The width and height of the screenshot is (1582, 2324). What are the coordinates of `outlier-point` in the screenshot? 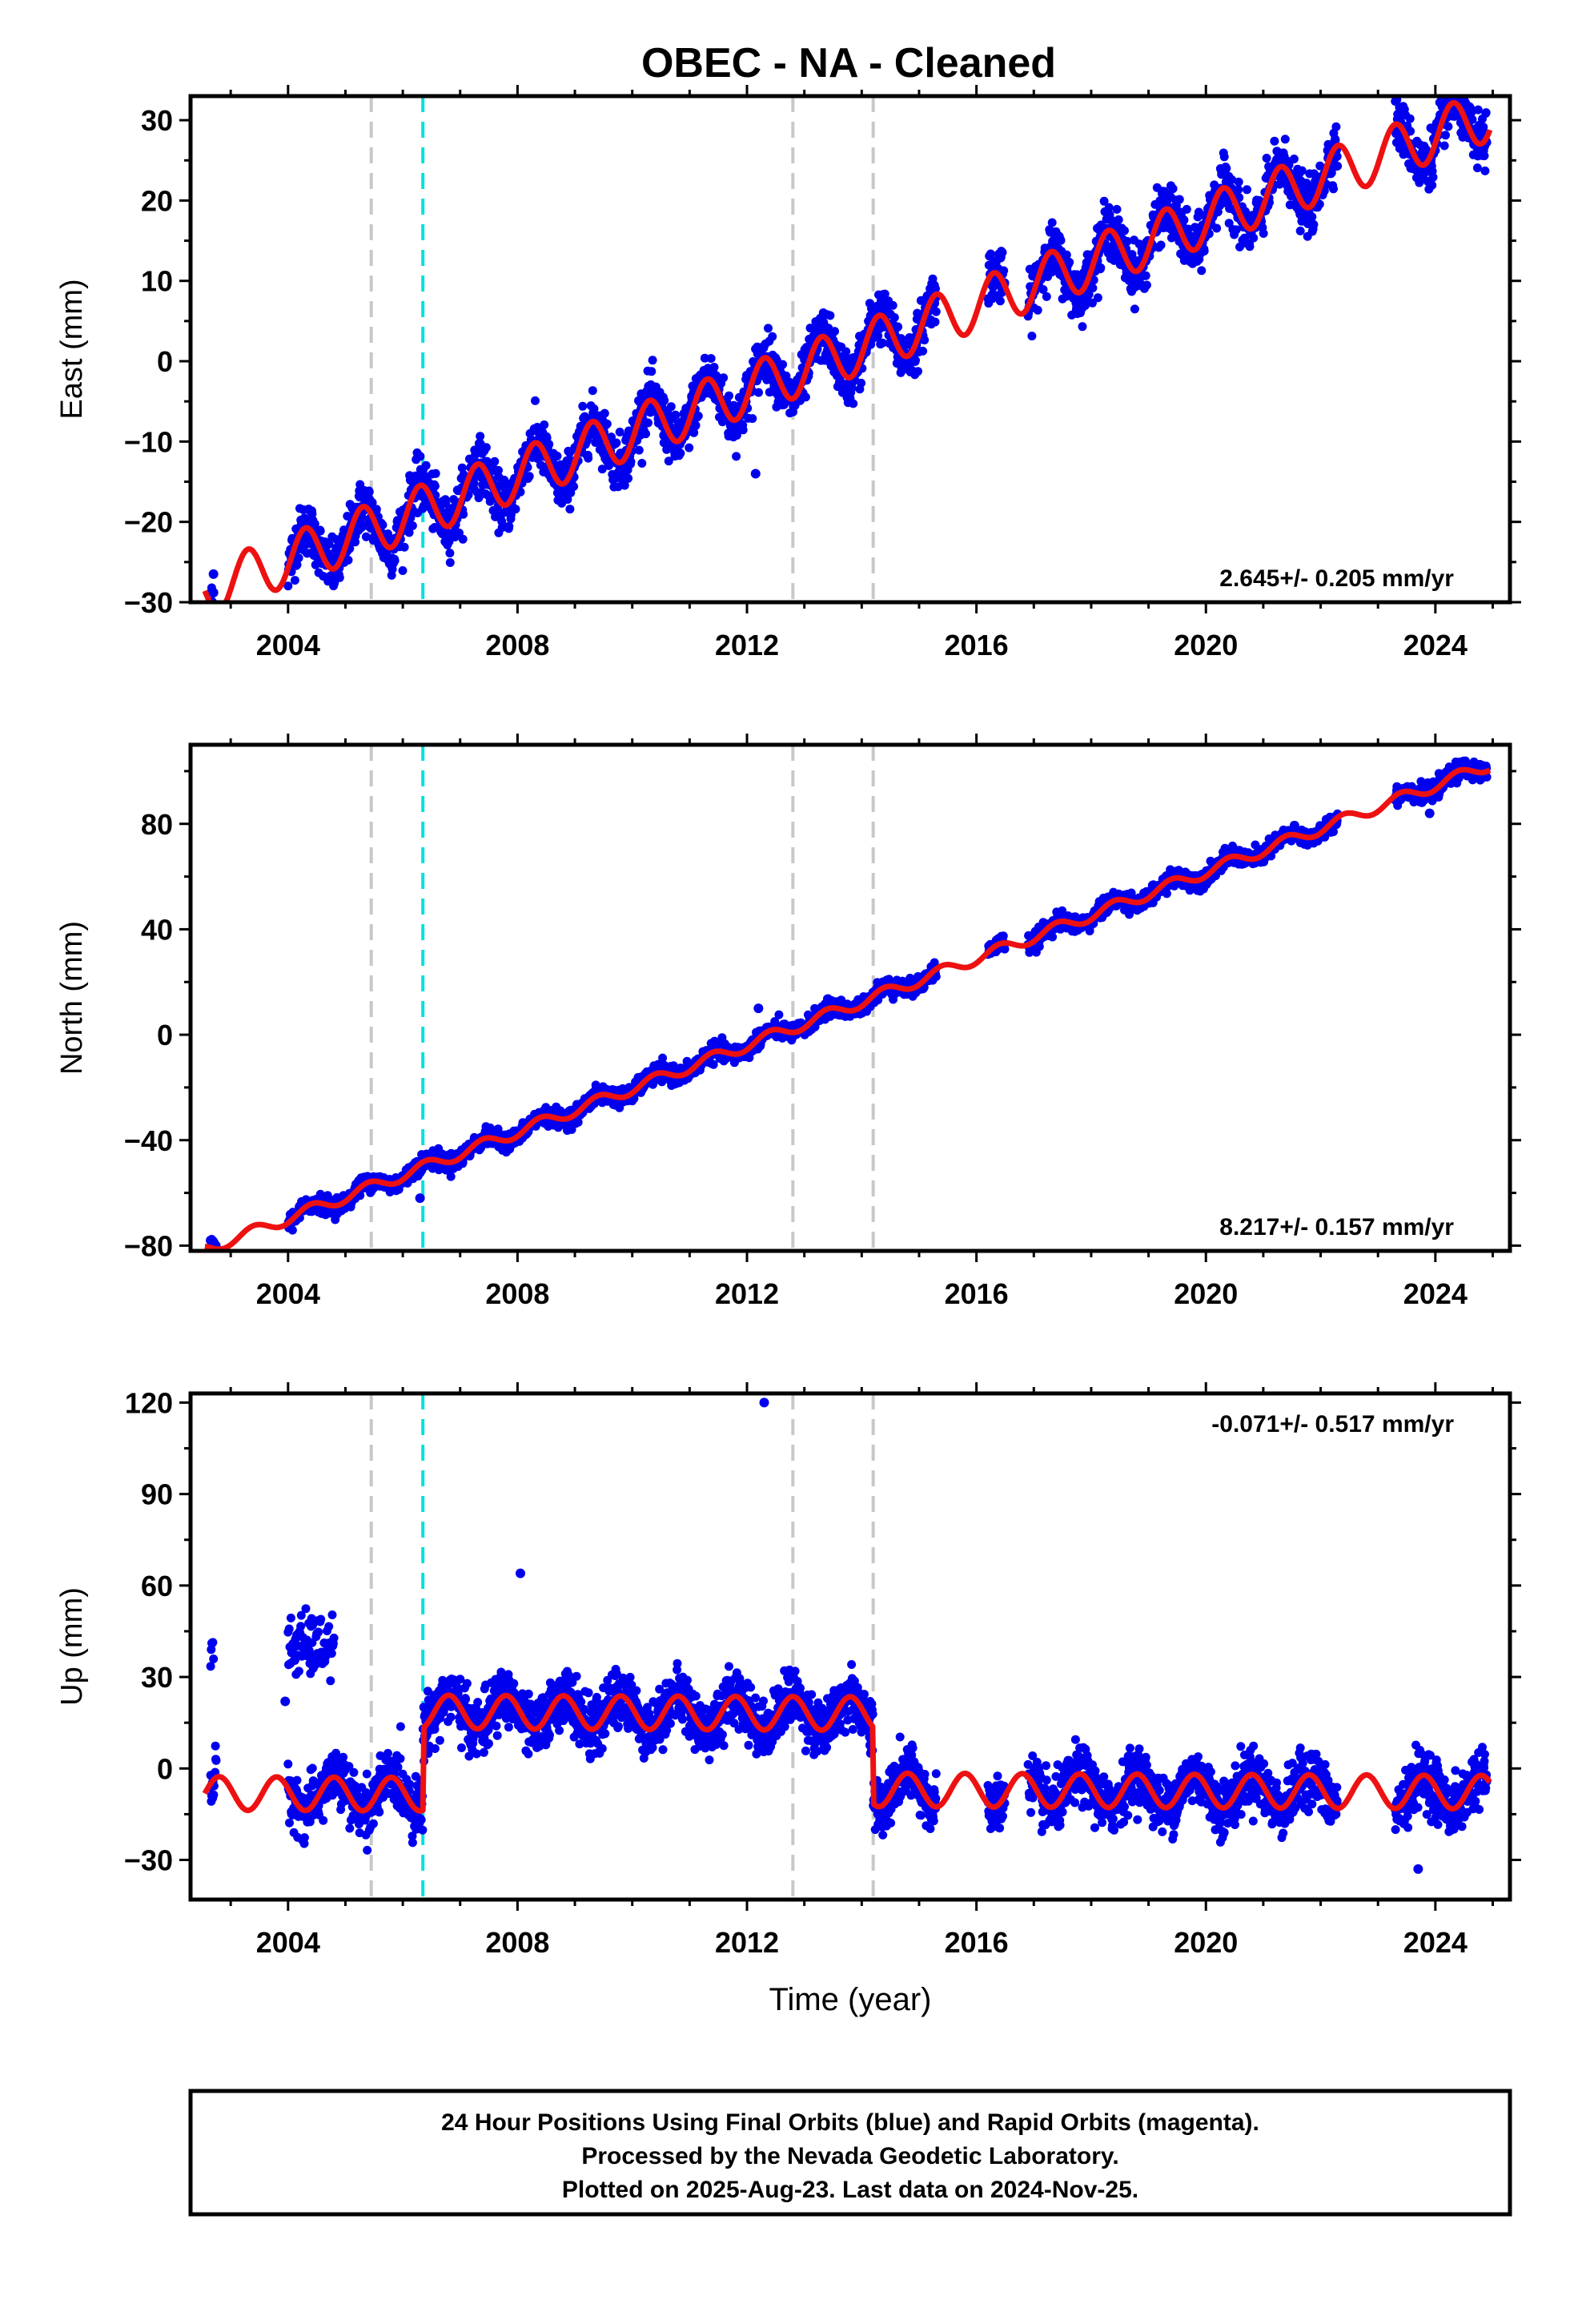 It's located at (214, 574).